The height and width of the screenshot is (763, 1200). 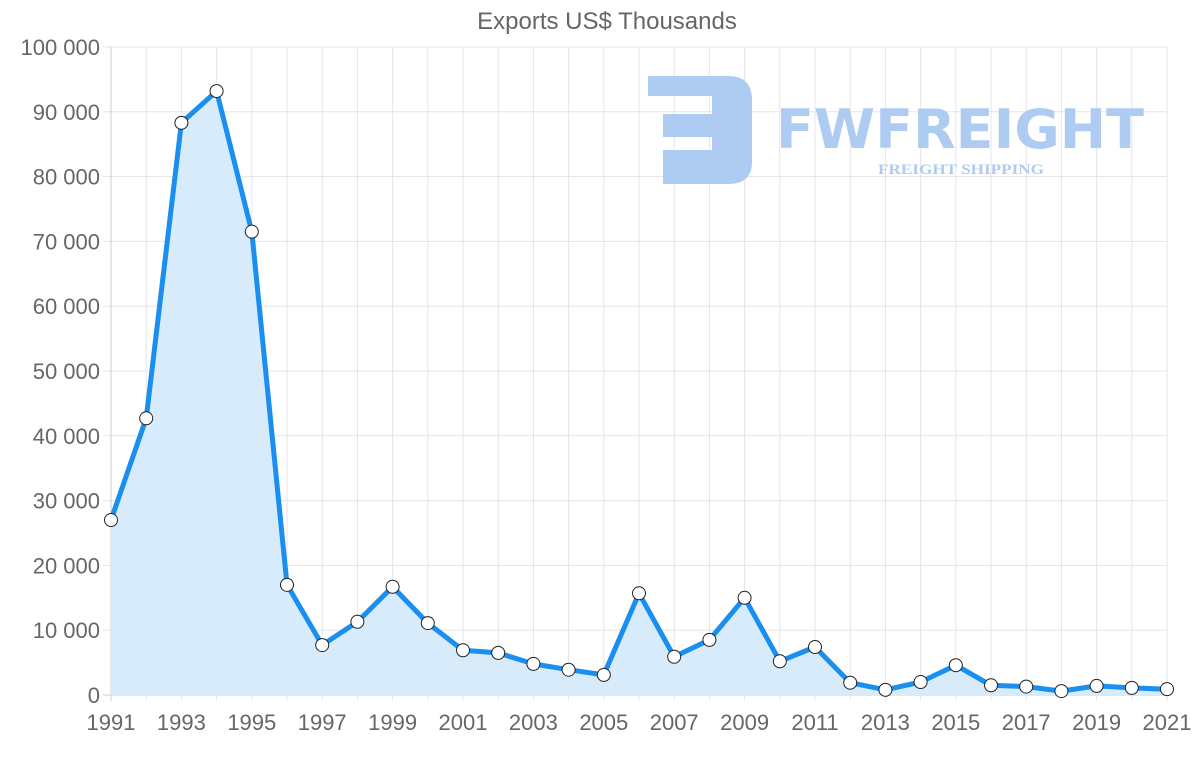 What do you see at coordinates (66, 306) in the screenshot?
I see `y-tick-label: 60 000` at bounding box center [66, 306].